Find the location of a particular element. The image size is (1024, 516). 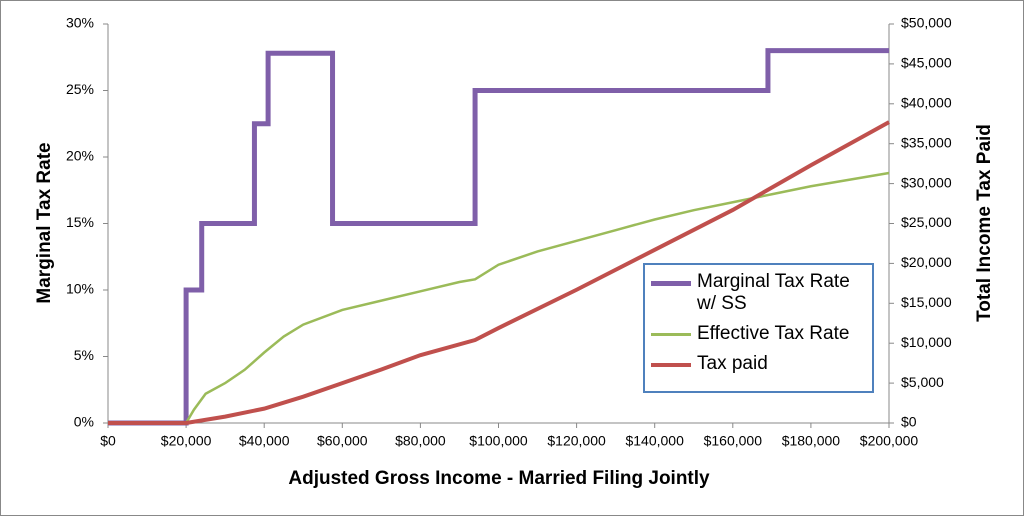

y-tick-label: 10% is located at coordinates (80, 289).